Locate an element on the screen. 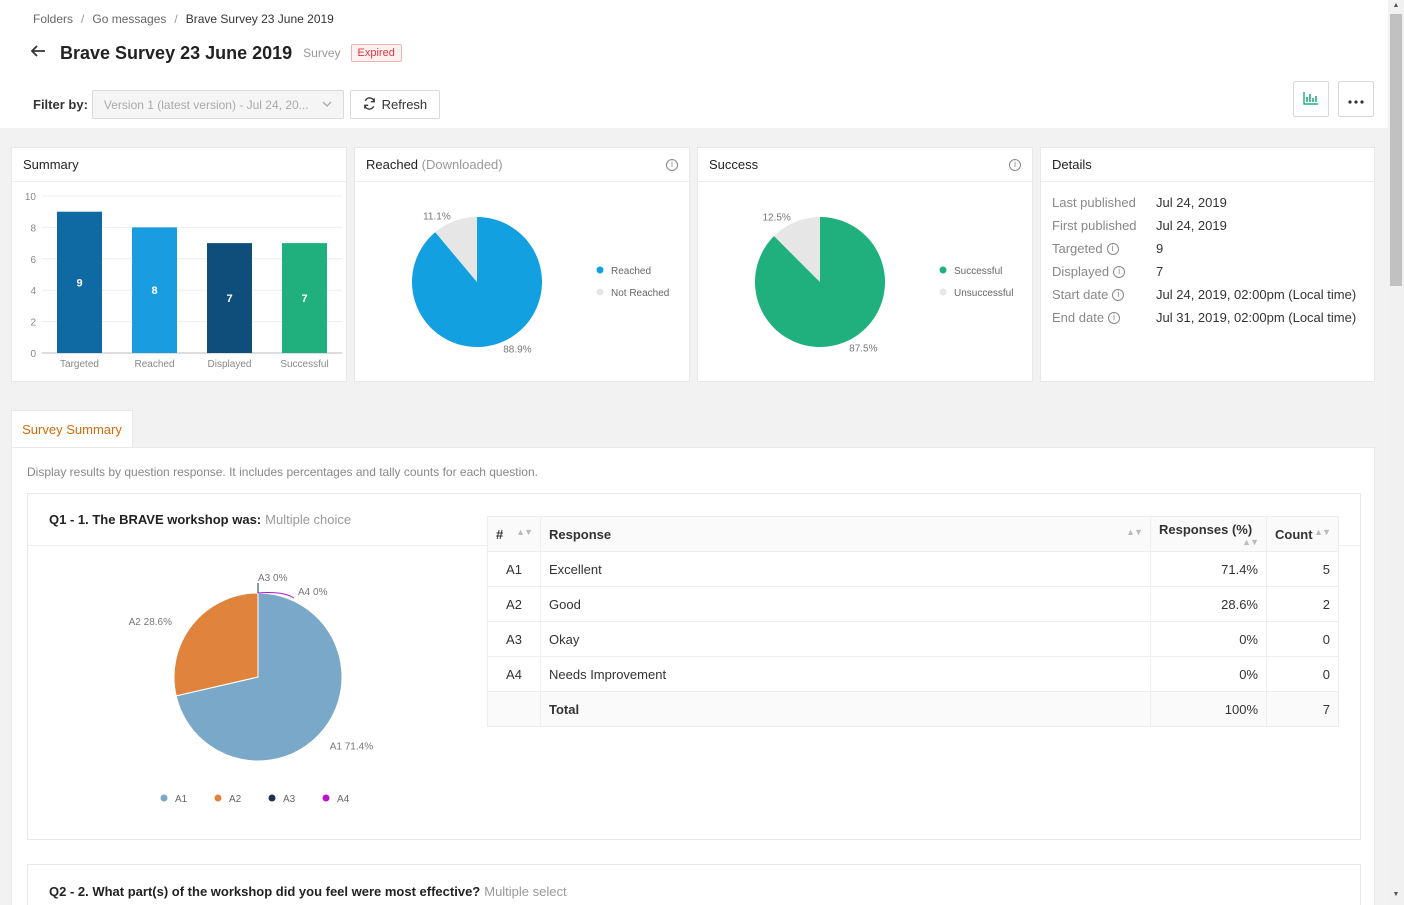  card-header: Summary is located at coordinates (179, 165).